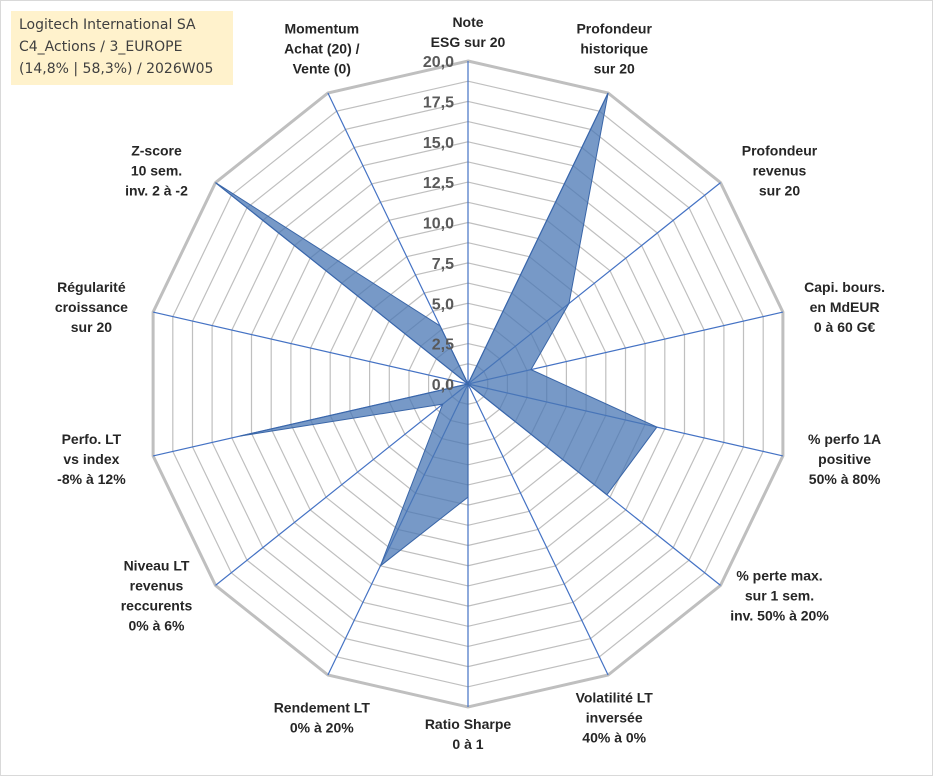 Image resolution: width=933 pixels, height=776 pixels. Describe the element at coordinates (91, 307) in the screenshot. I see `axis-label: Régularité croissance sur 20` at that location.